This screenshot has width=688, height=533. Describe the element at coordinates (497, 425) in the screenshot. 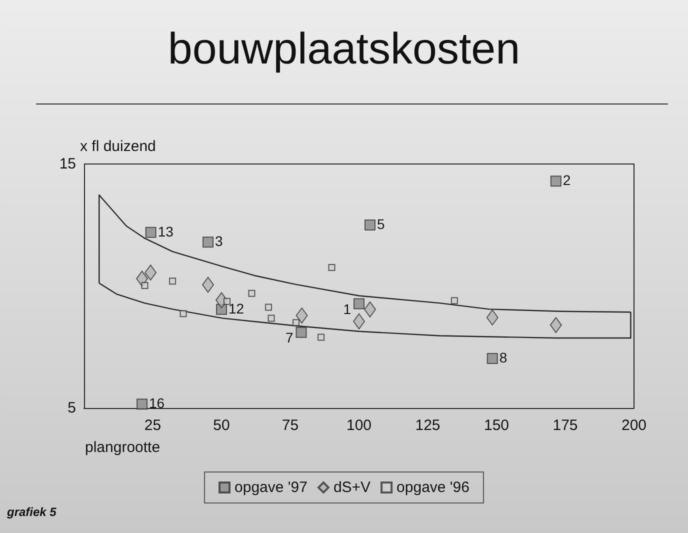

I see `x-tick-label: 150` at that location.